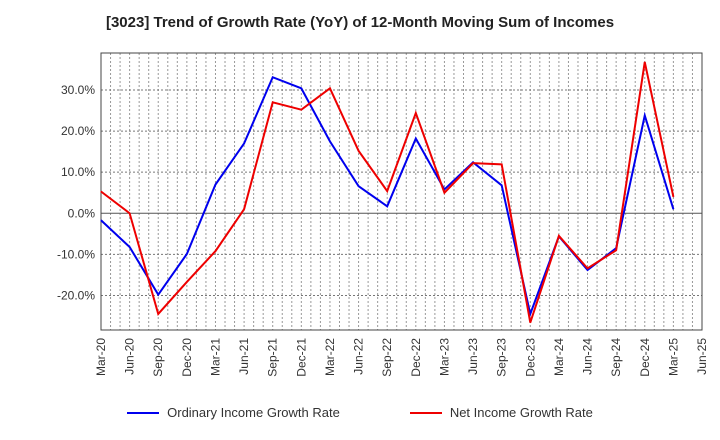  What do you see at coordinates (359, 356) in the screenshot?
I see `x-tick-label: Jun-22` at bounding box center [359, 356].